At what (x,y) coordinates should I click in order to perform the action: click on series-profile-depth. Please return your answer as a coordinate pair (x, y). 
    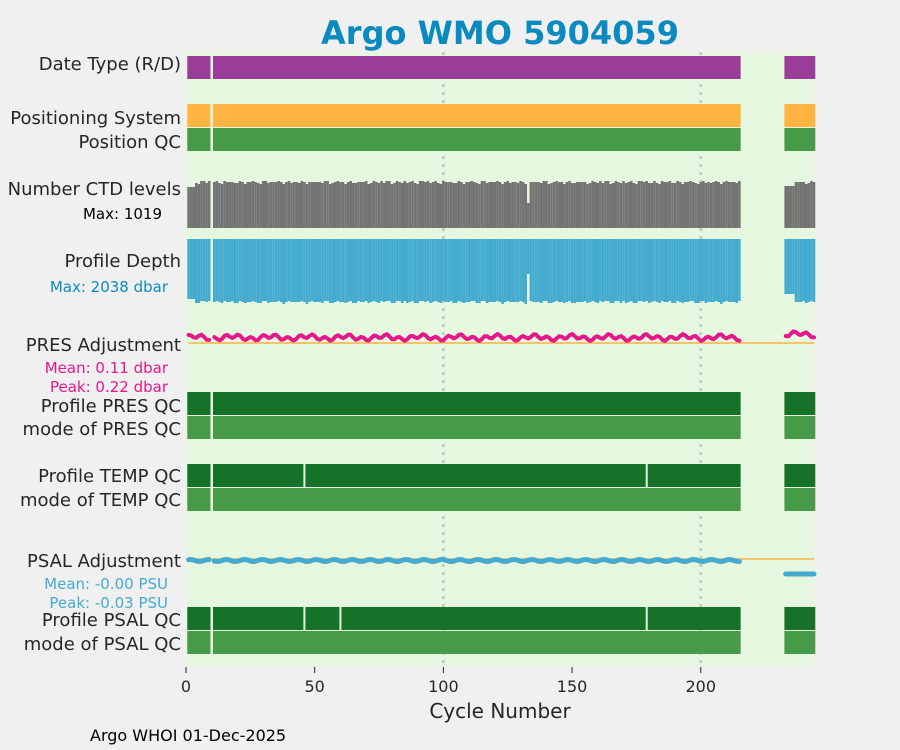
    Looking at the image, I should click on (501, 271).